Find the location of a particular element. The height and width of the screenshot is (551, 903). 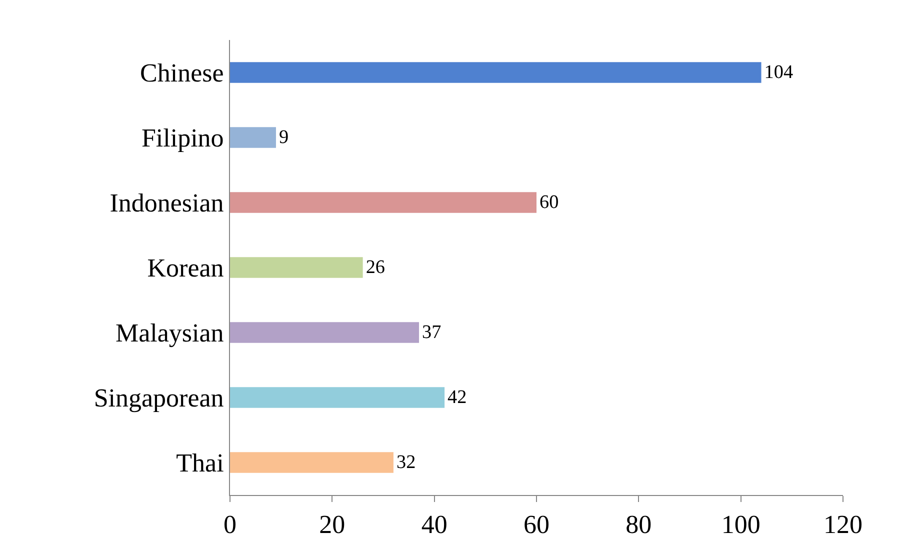

data-label: 32 is located at coordinates (406, 463).